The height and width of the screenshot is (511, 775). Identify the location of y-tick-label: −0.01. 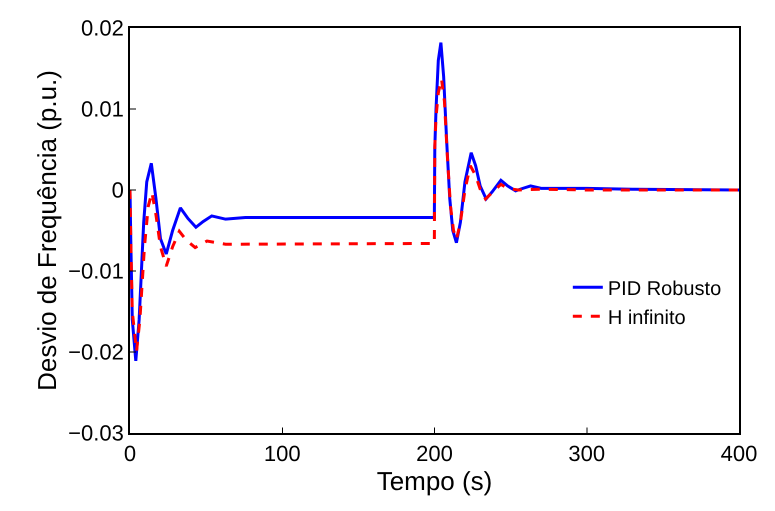
(96, 271).